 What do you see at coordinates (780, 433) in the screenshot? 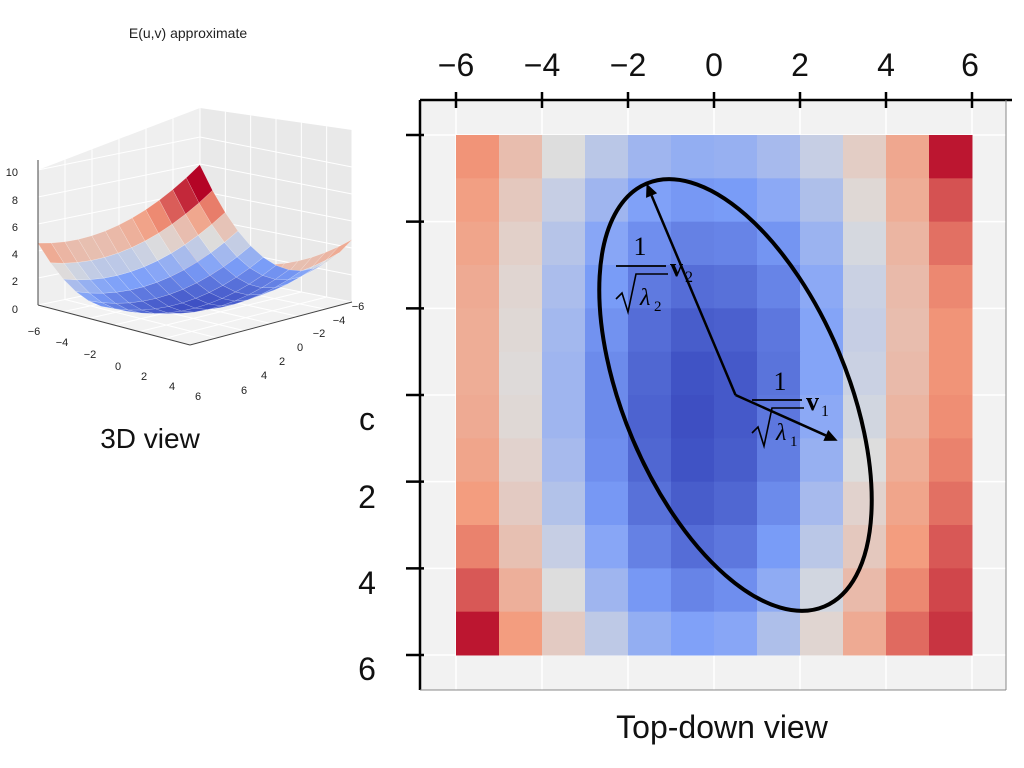
I see `label-1-lambda: λ` at bounding box center [780, 433].